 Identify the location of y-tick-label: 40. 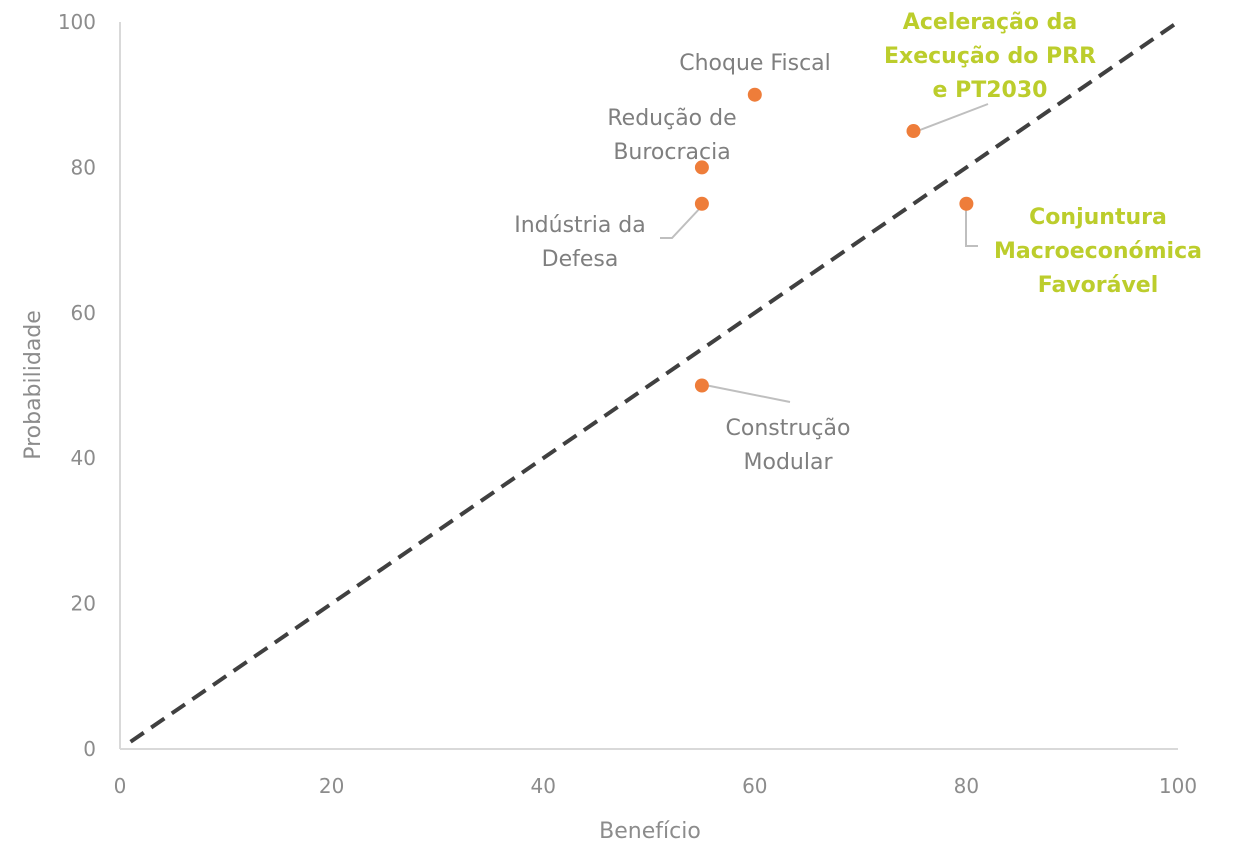
(83, 458).